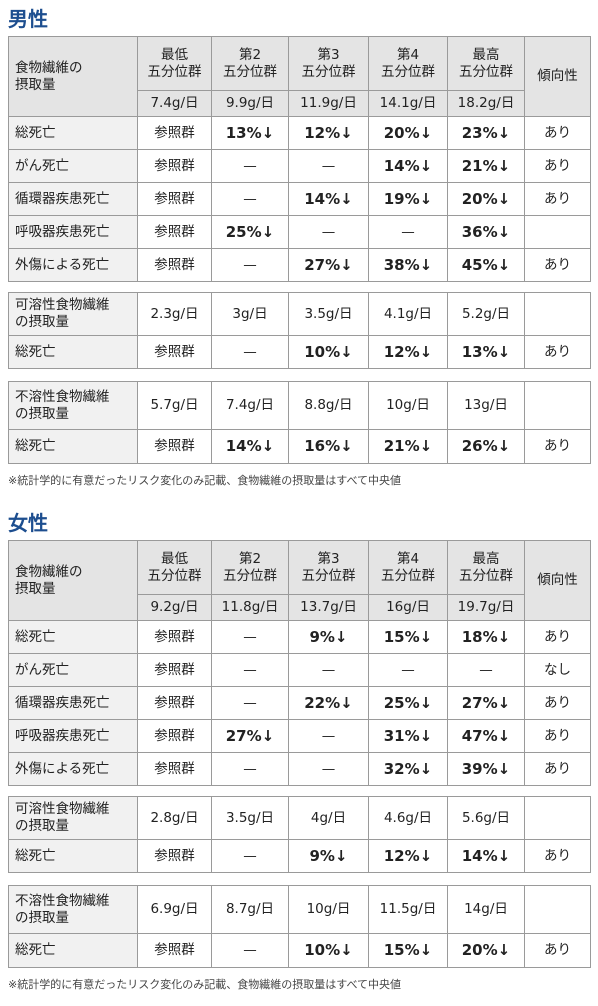  Describe the element at coordinates (408, 909) in the screenshot. I see `intake: 11.5g/日` at that location.